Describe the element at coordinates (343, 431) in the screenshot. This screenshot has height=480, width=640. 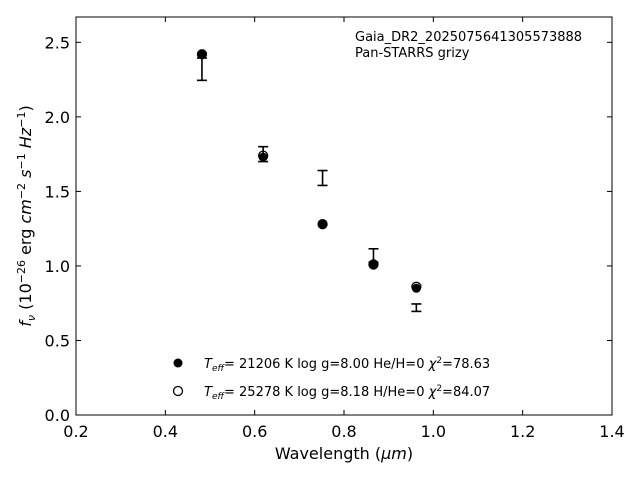
I see `x-tick-label: 0.8` at that location.